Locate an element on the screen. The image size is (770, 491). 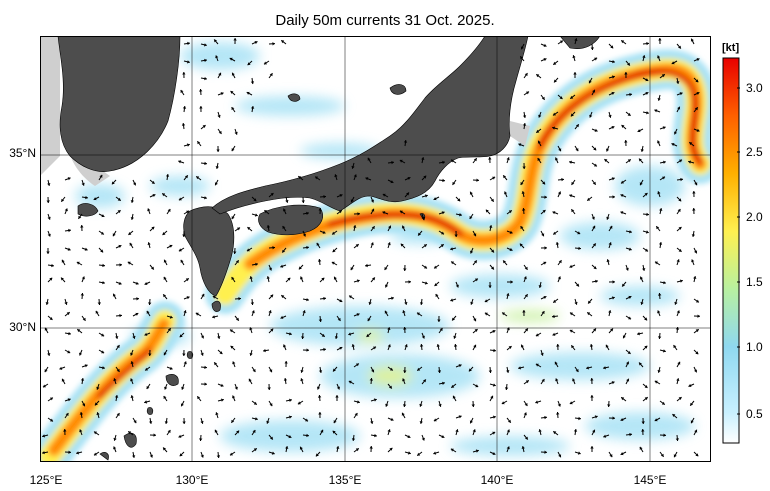
colorbar-tick-0-5: 0.5 is located at coordinates (754, 414).